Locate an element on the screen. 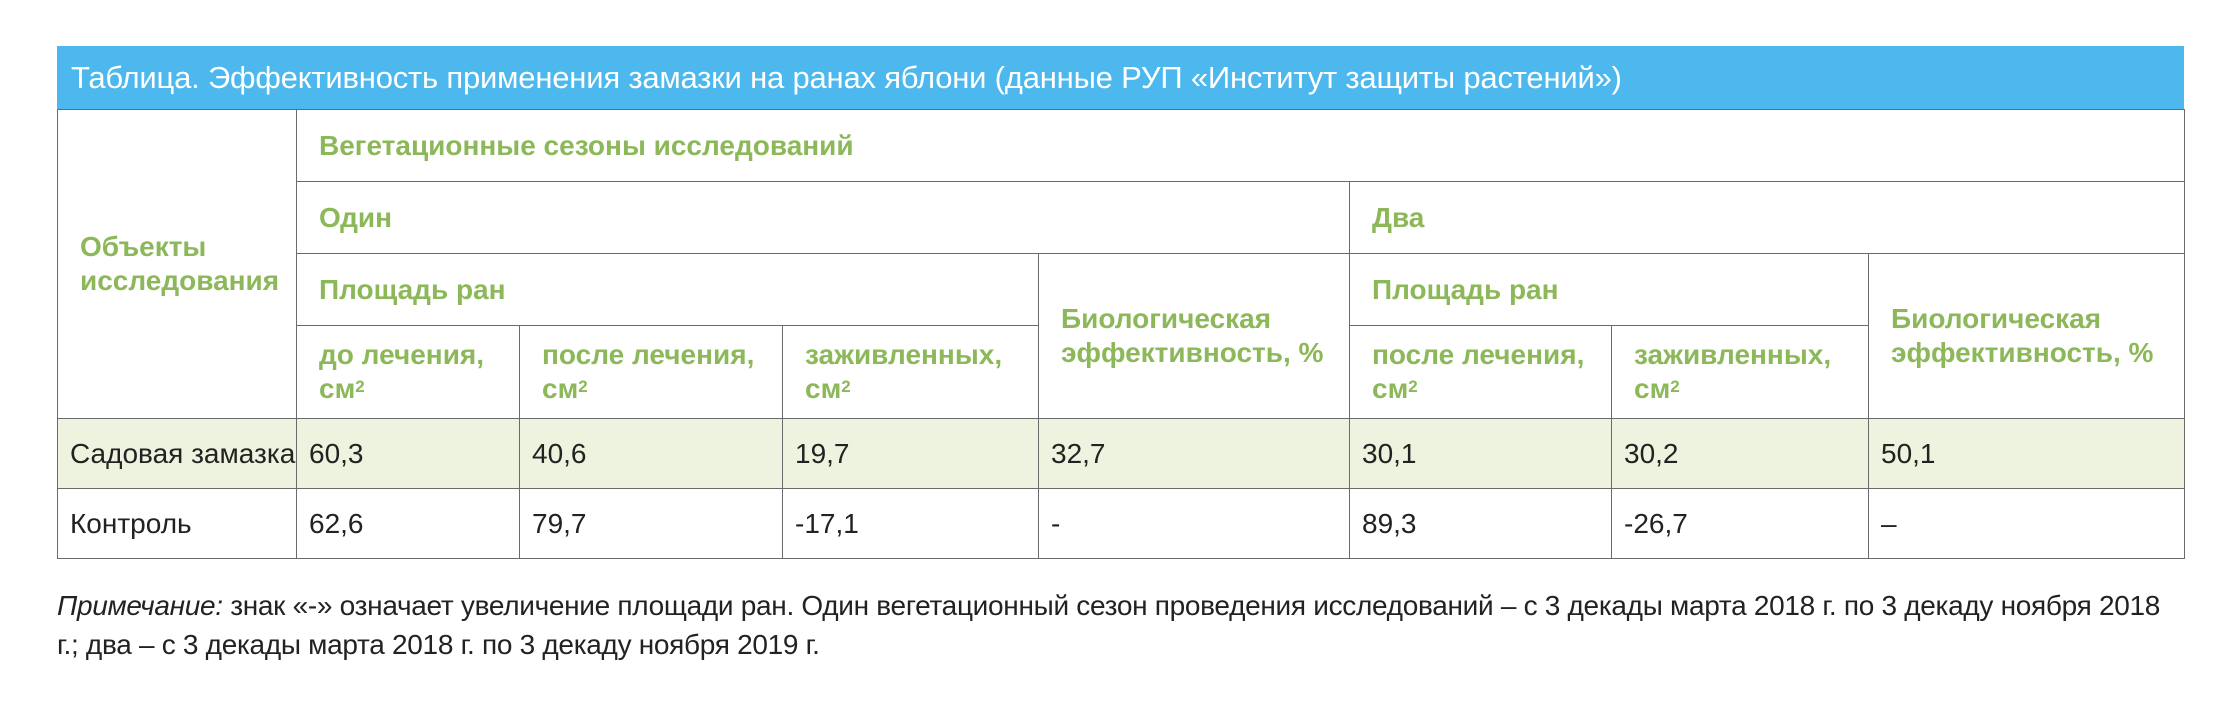  cell-healed-one: -17,1 is located at coordinates (910, 523).